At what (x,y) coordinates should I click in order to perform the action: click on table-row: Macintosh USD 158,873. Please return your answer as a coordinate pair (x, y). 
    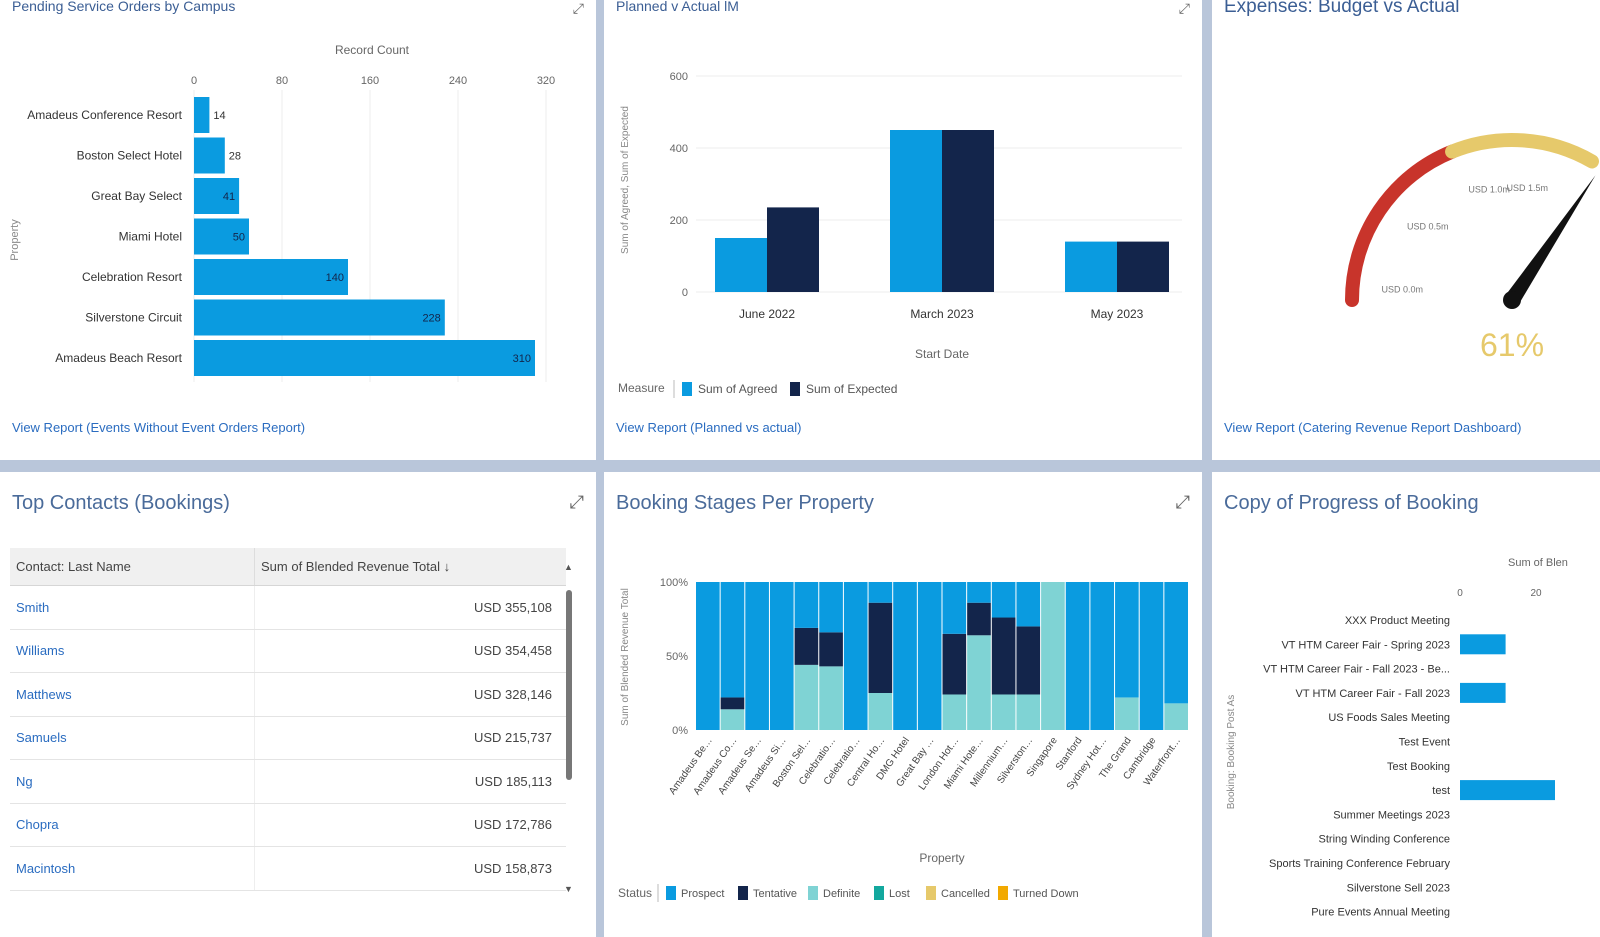
    Looking at the image, I should click on (288, 869).